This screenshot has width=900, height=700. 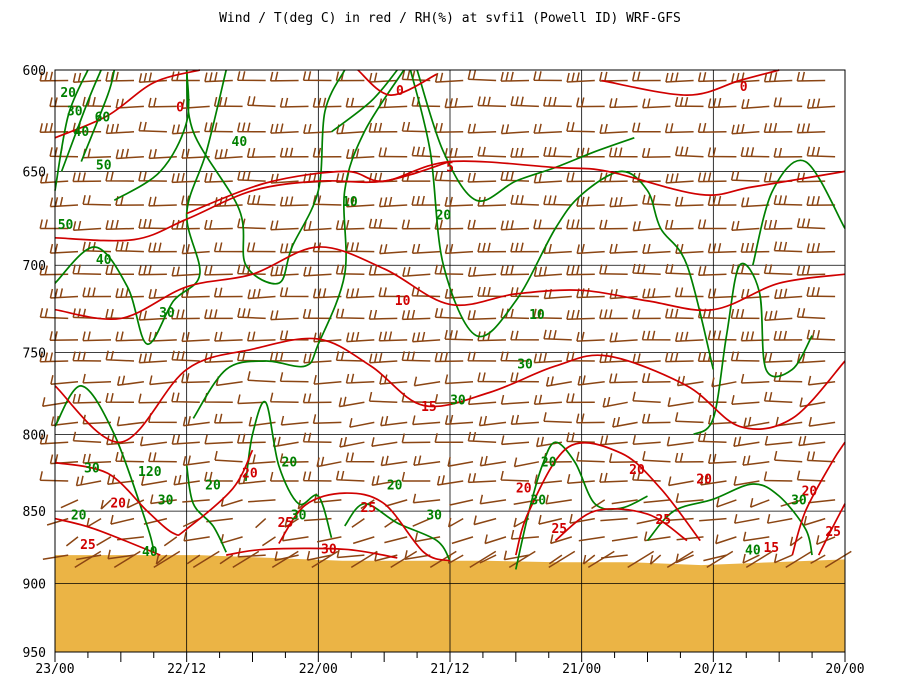 I want to click on x-tick-label: 20/00, so click(x=844, y=669).